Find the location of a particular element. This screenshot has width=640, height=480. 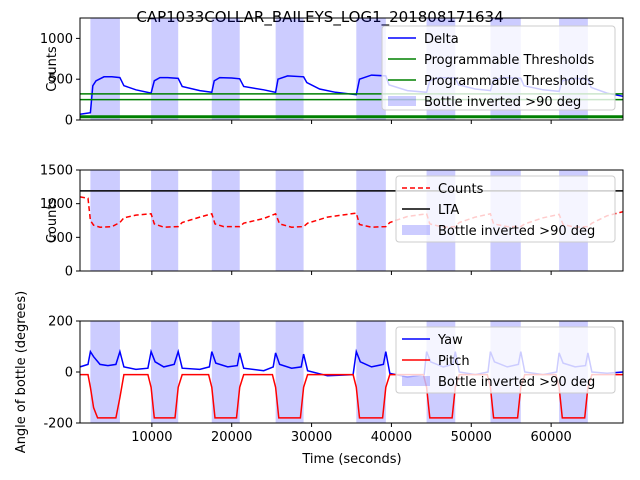

legend-entry: Pitch is located at coordinates (454, 361).